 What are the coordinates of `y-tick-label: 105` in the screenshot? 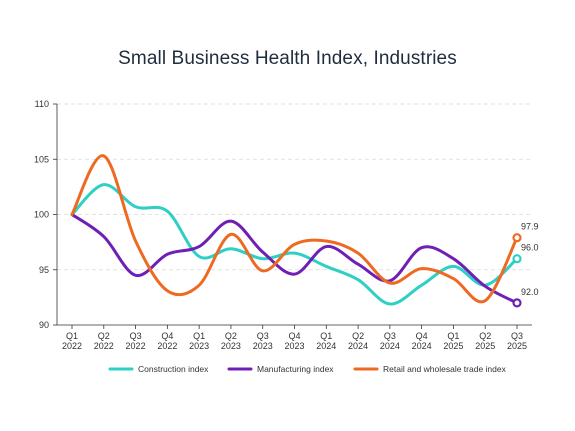 It's located at (41, 159).